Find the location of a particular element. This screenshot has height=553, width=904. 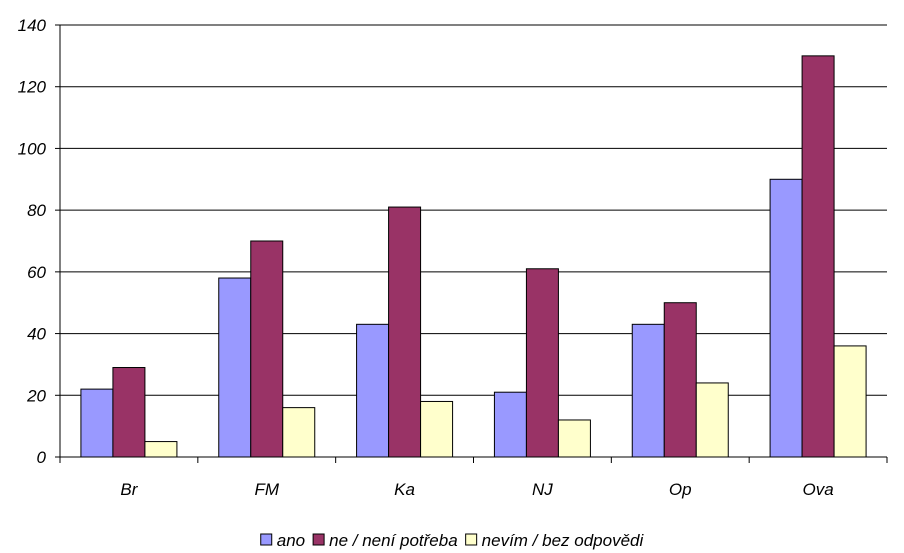

y-tick-label: 80 is located at coordinates (36, 210).